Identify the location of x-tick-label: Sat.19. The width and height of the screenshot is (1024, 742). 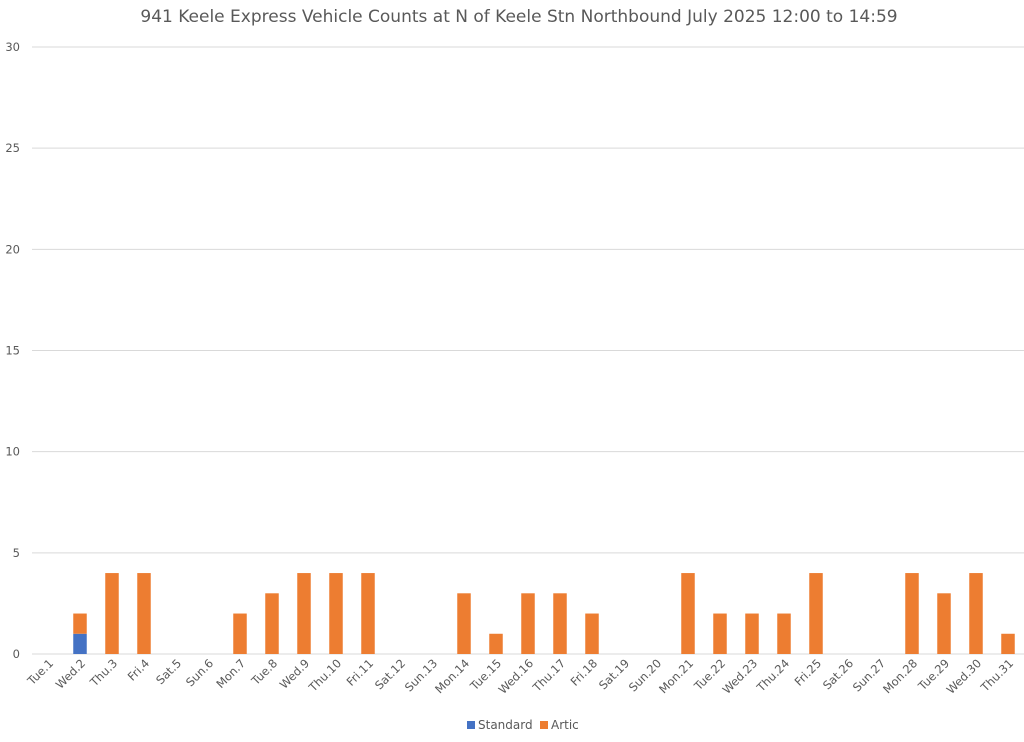
(614, 674).